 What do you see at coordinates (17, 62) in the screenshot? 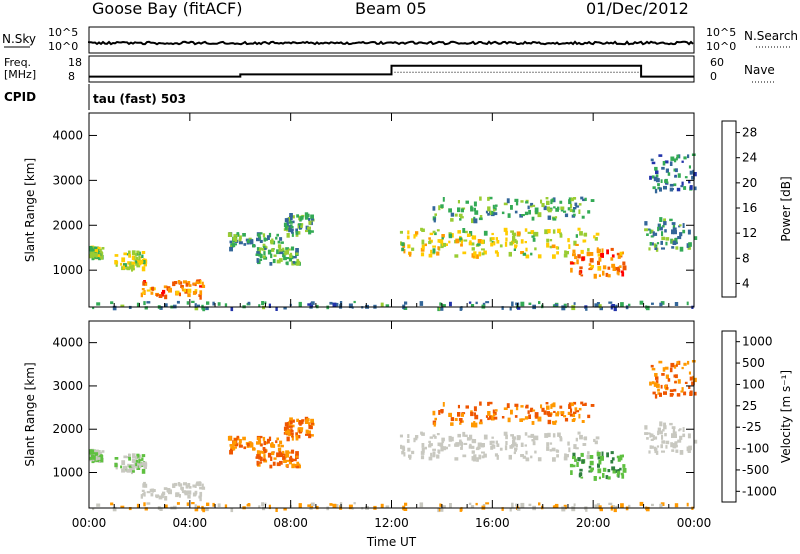
I see `freq-label: Freq.` at bounding box center [17, 62].